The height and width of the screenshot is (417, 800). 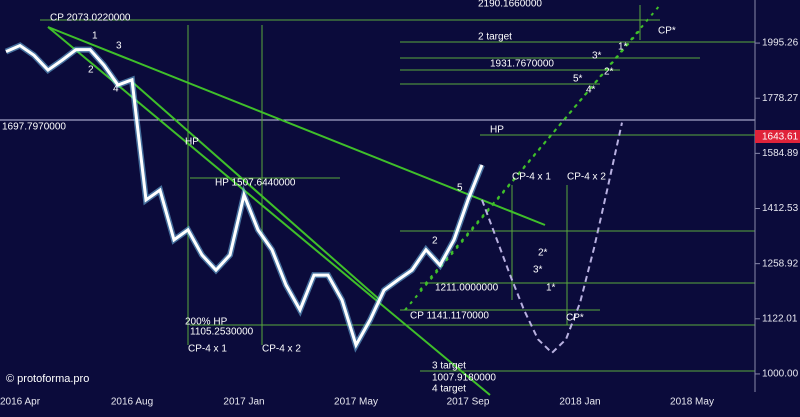 What do you see at coordinates (222, 332) in the screenshot?
I see `annotation: 1105.2530000` at bounding box center [222, 332].